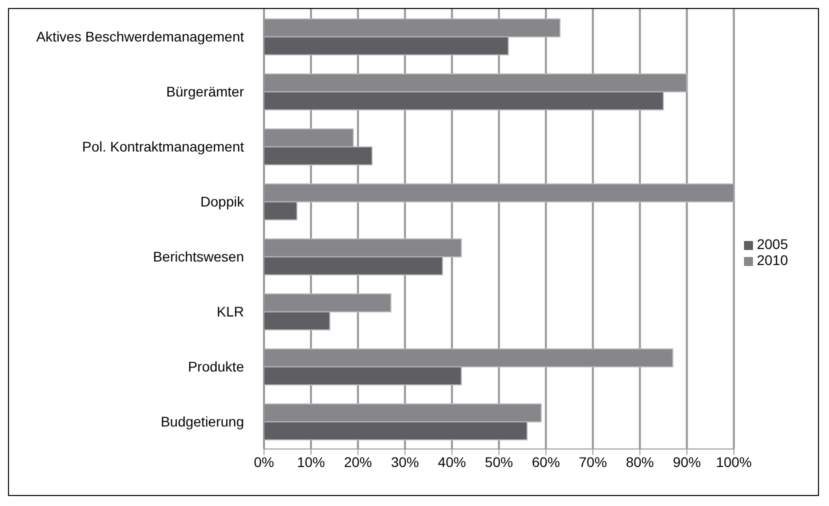  I want to click on x-tick-label: 40%, so click(452, 462).